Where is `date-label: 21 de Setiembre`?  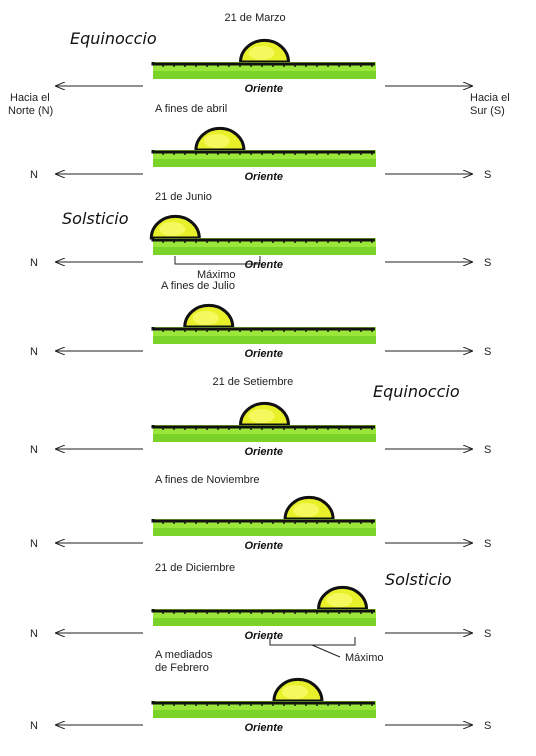
date-label: 21 de Setiembre is located at coordinates (253, 382).